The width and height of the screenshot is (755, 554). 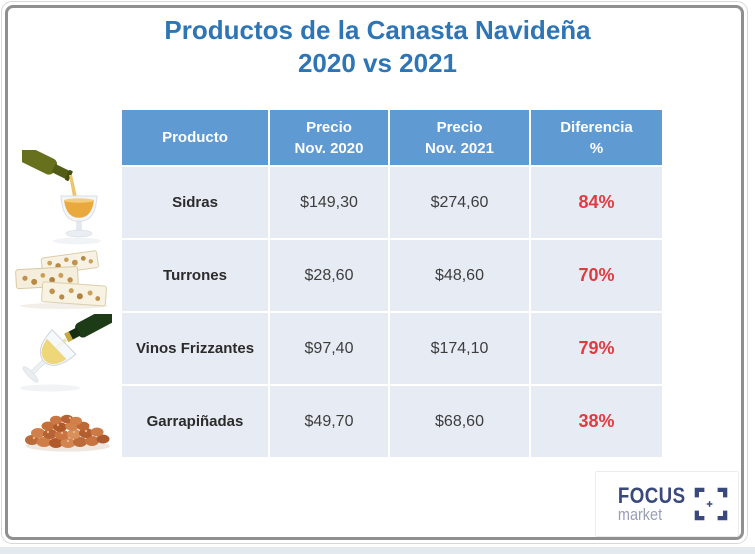 What do you see at coordinates (195, 348) in the screenshot?
I see `product-name-cell: Vinos Frizzantes` at bounding box center [195, 348].